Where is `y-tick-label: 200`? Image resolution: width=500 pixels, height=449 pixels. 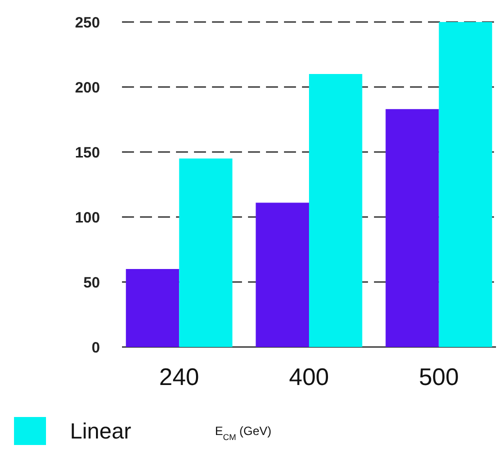
y-tick-label: 200 is located at coordinates (87, 87).